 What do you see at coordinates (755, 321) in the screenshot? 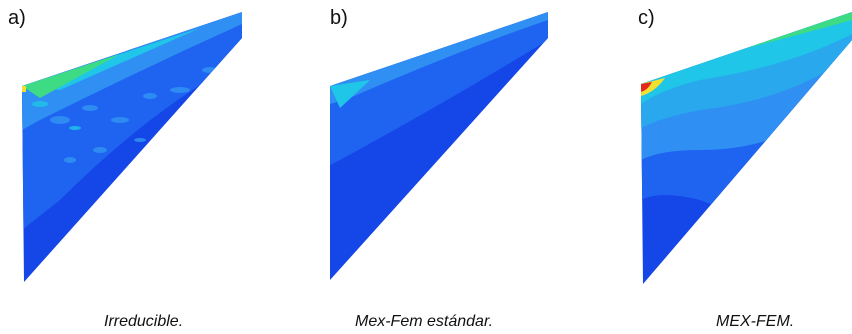
I see `panel-c-caption: MEX-FEM.` at bounding box center [755, 321].